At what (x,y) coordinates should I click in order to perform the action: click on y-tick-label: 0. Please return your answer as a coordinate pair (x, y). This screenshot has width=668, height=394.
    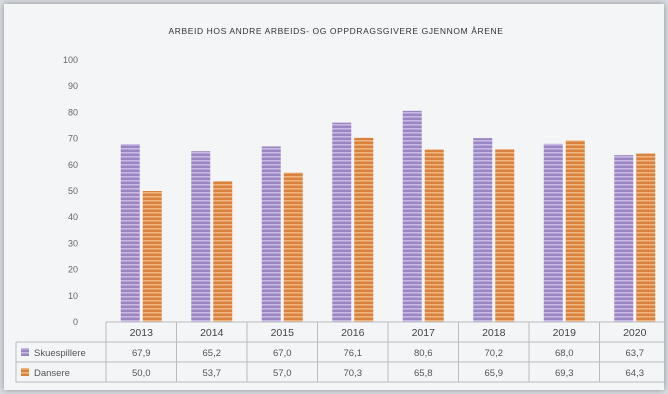
    Looking at the image, I should click on (75, 322).